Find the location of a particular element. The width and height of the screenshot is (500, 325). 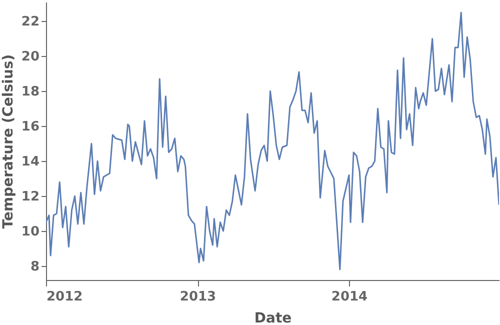

y-tick-label: 20 is located at coordinates (30, 57).